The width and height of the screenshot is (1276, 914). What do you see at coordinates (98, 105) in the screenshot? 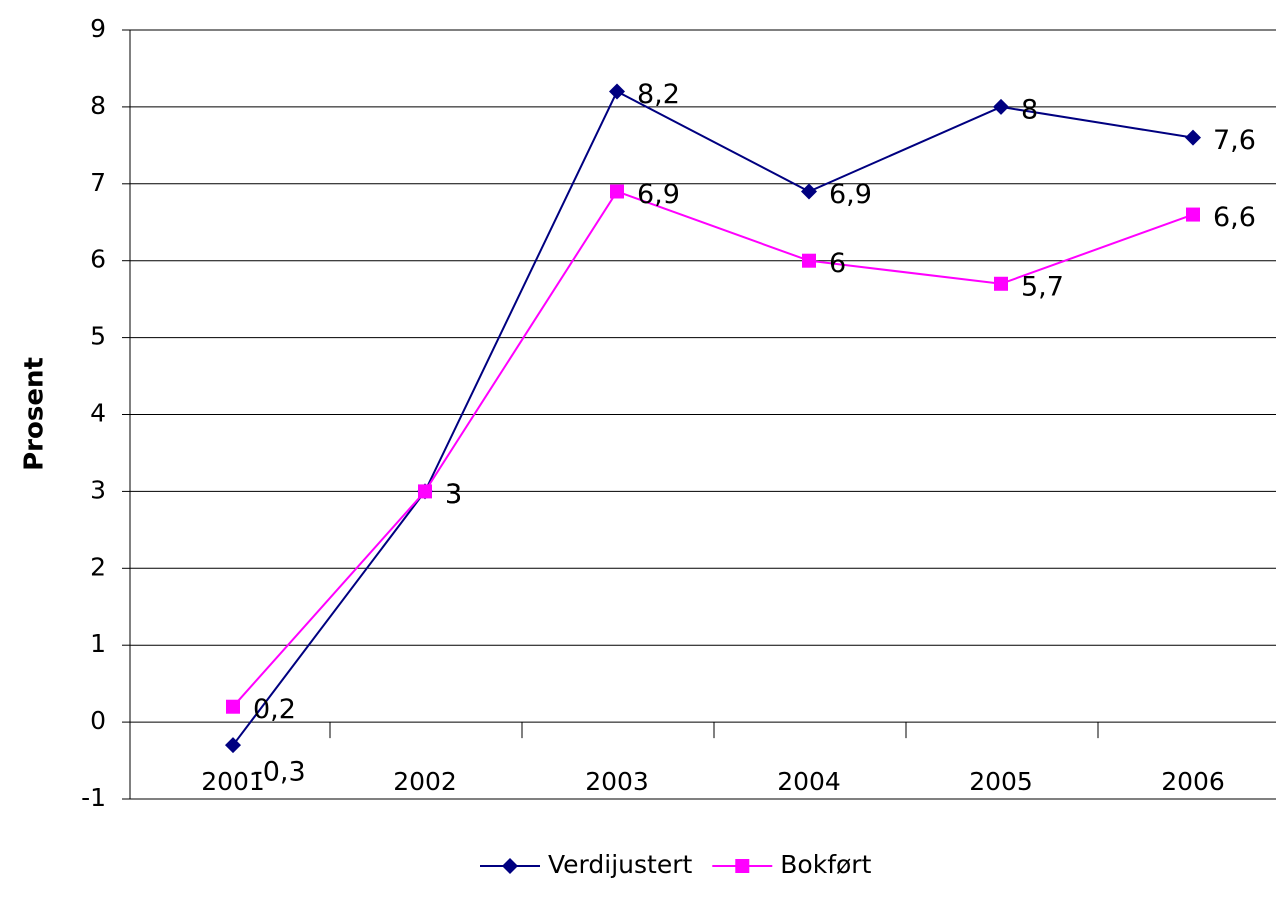
I see `y-tick-label: 8` at bounding box center [98, 105].